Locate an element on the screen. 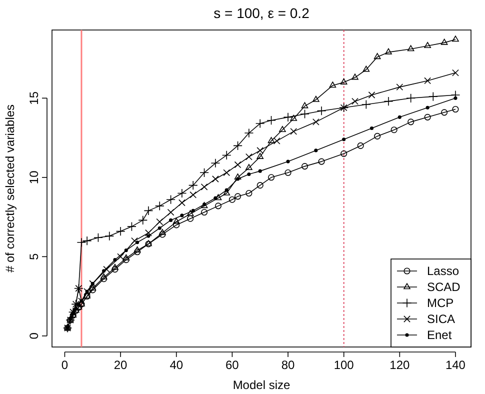 The height and width of the screenshot is (394, 485). chart-title: s = 100, ε = 0.2 is located at coordinates (262, 13).